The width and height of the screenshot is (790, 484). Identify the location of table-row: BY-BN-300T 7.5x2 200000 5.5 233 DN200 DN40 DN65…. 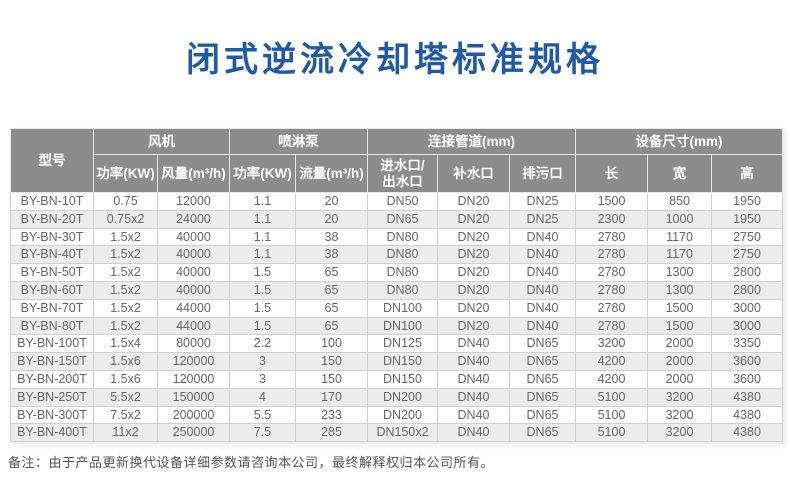
(397, 415).